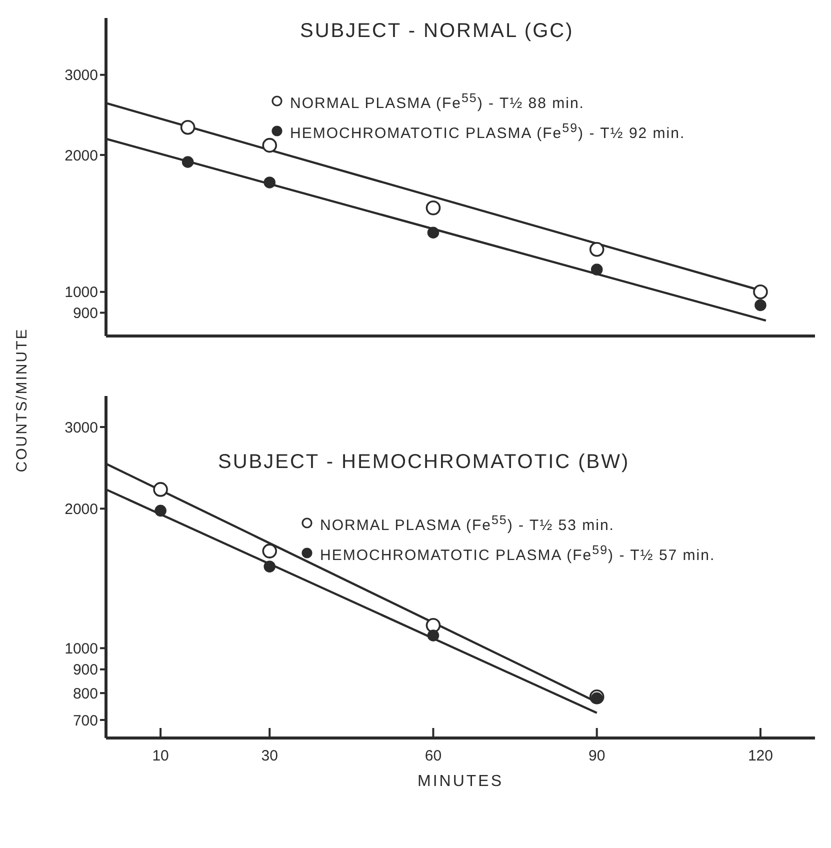 Image resolution: width=831 pixels, height=848 pixels. Describe the element at coordinates (437, 31) in the screenshot. I see `chart-title: SUBJECT - NORMAL (GC)` at that location.